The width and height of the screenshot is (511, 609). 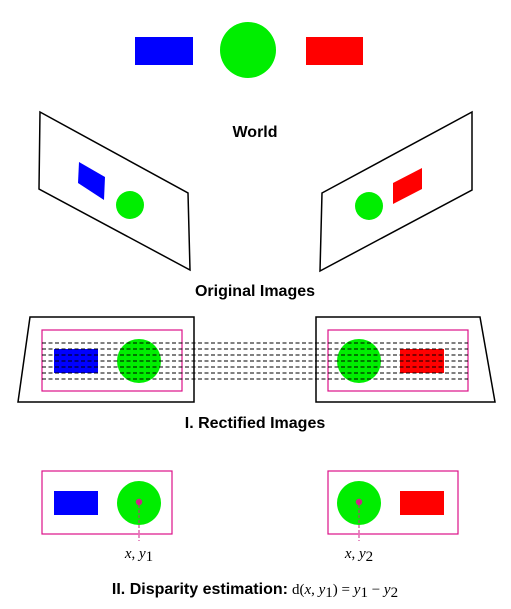 I want to click on rectified-left-green-circle, so click(x=139, y=361).